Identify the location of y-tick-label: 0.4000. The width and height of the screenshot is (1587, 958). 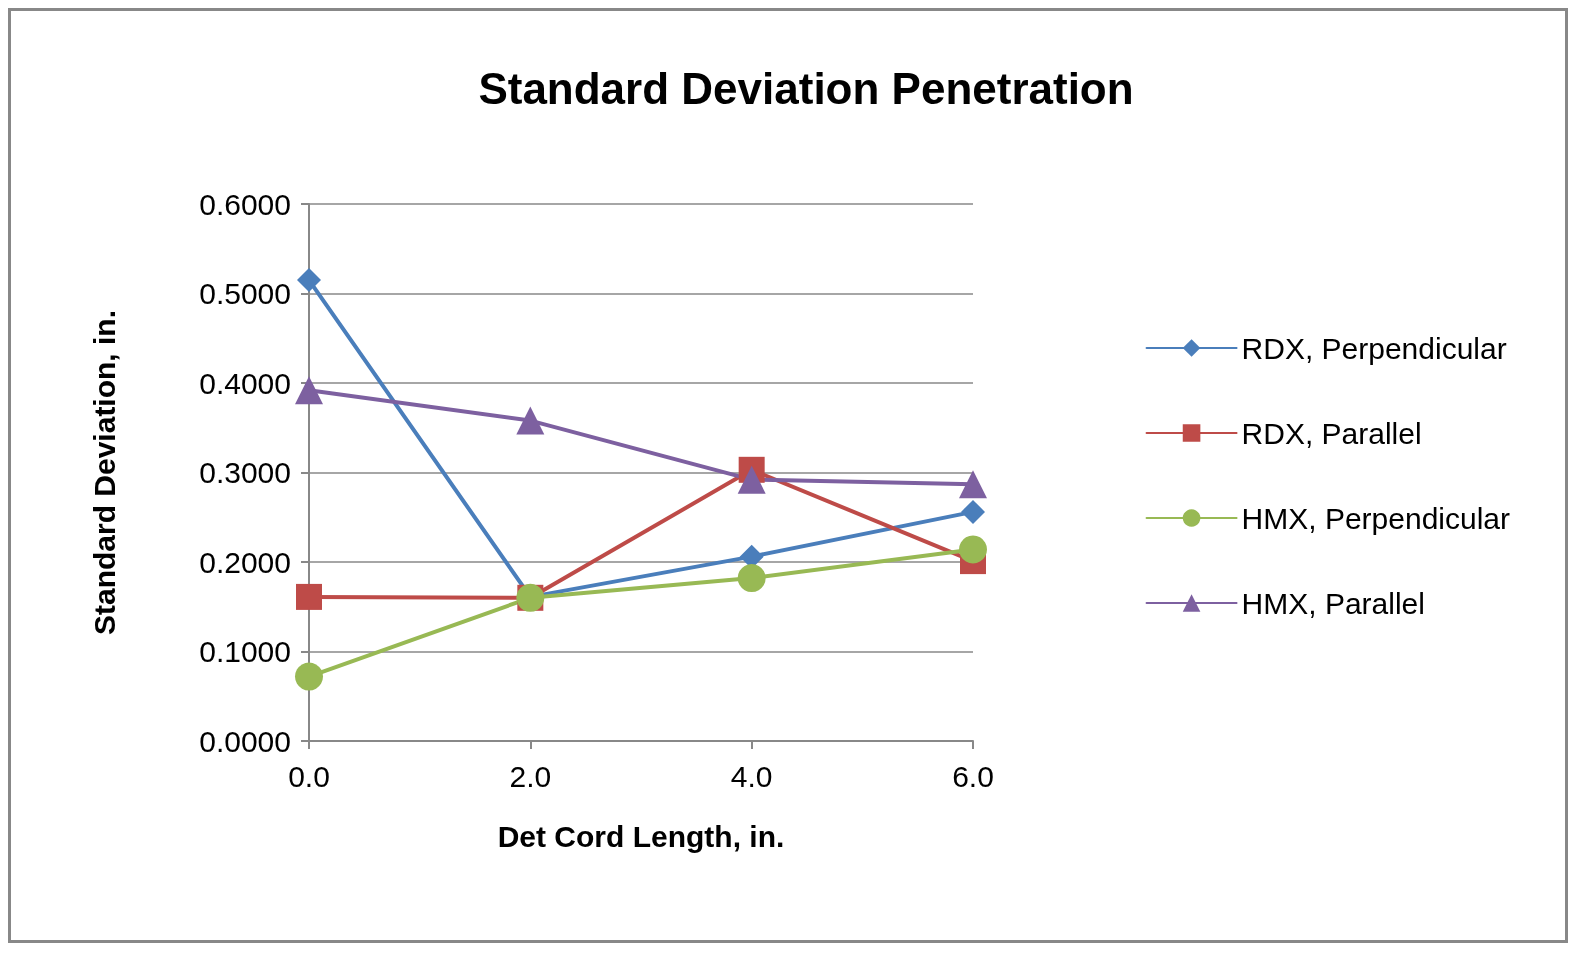
(245, 383).